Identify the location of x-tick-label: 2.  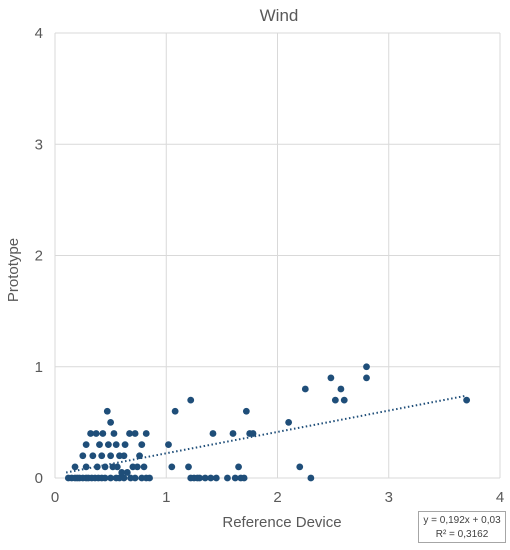
(277, 497).